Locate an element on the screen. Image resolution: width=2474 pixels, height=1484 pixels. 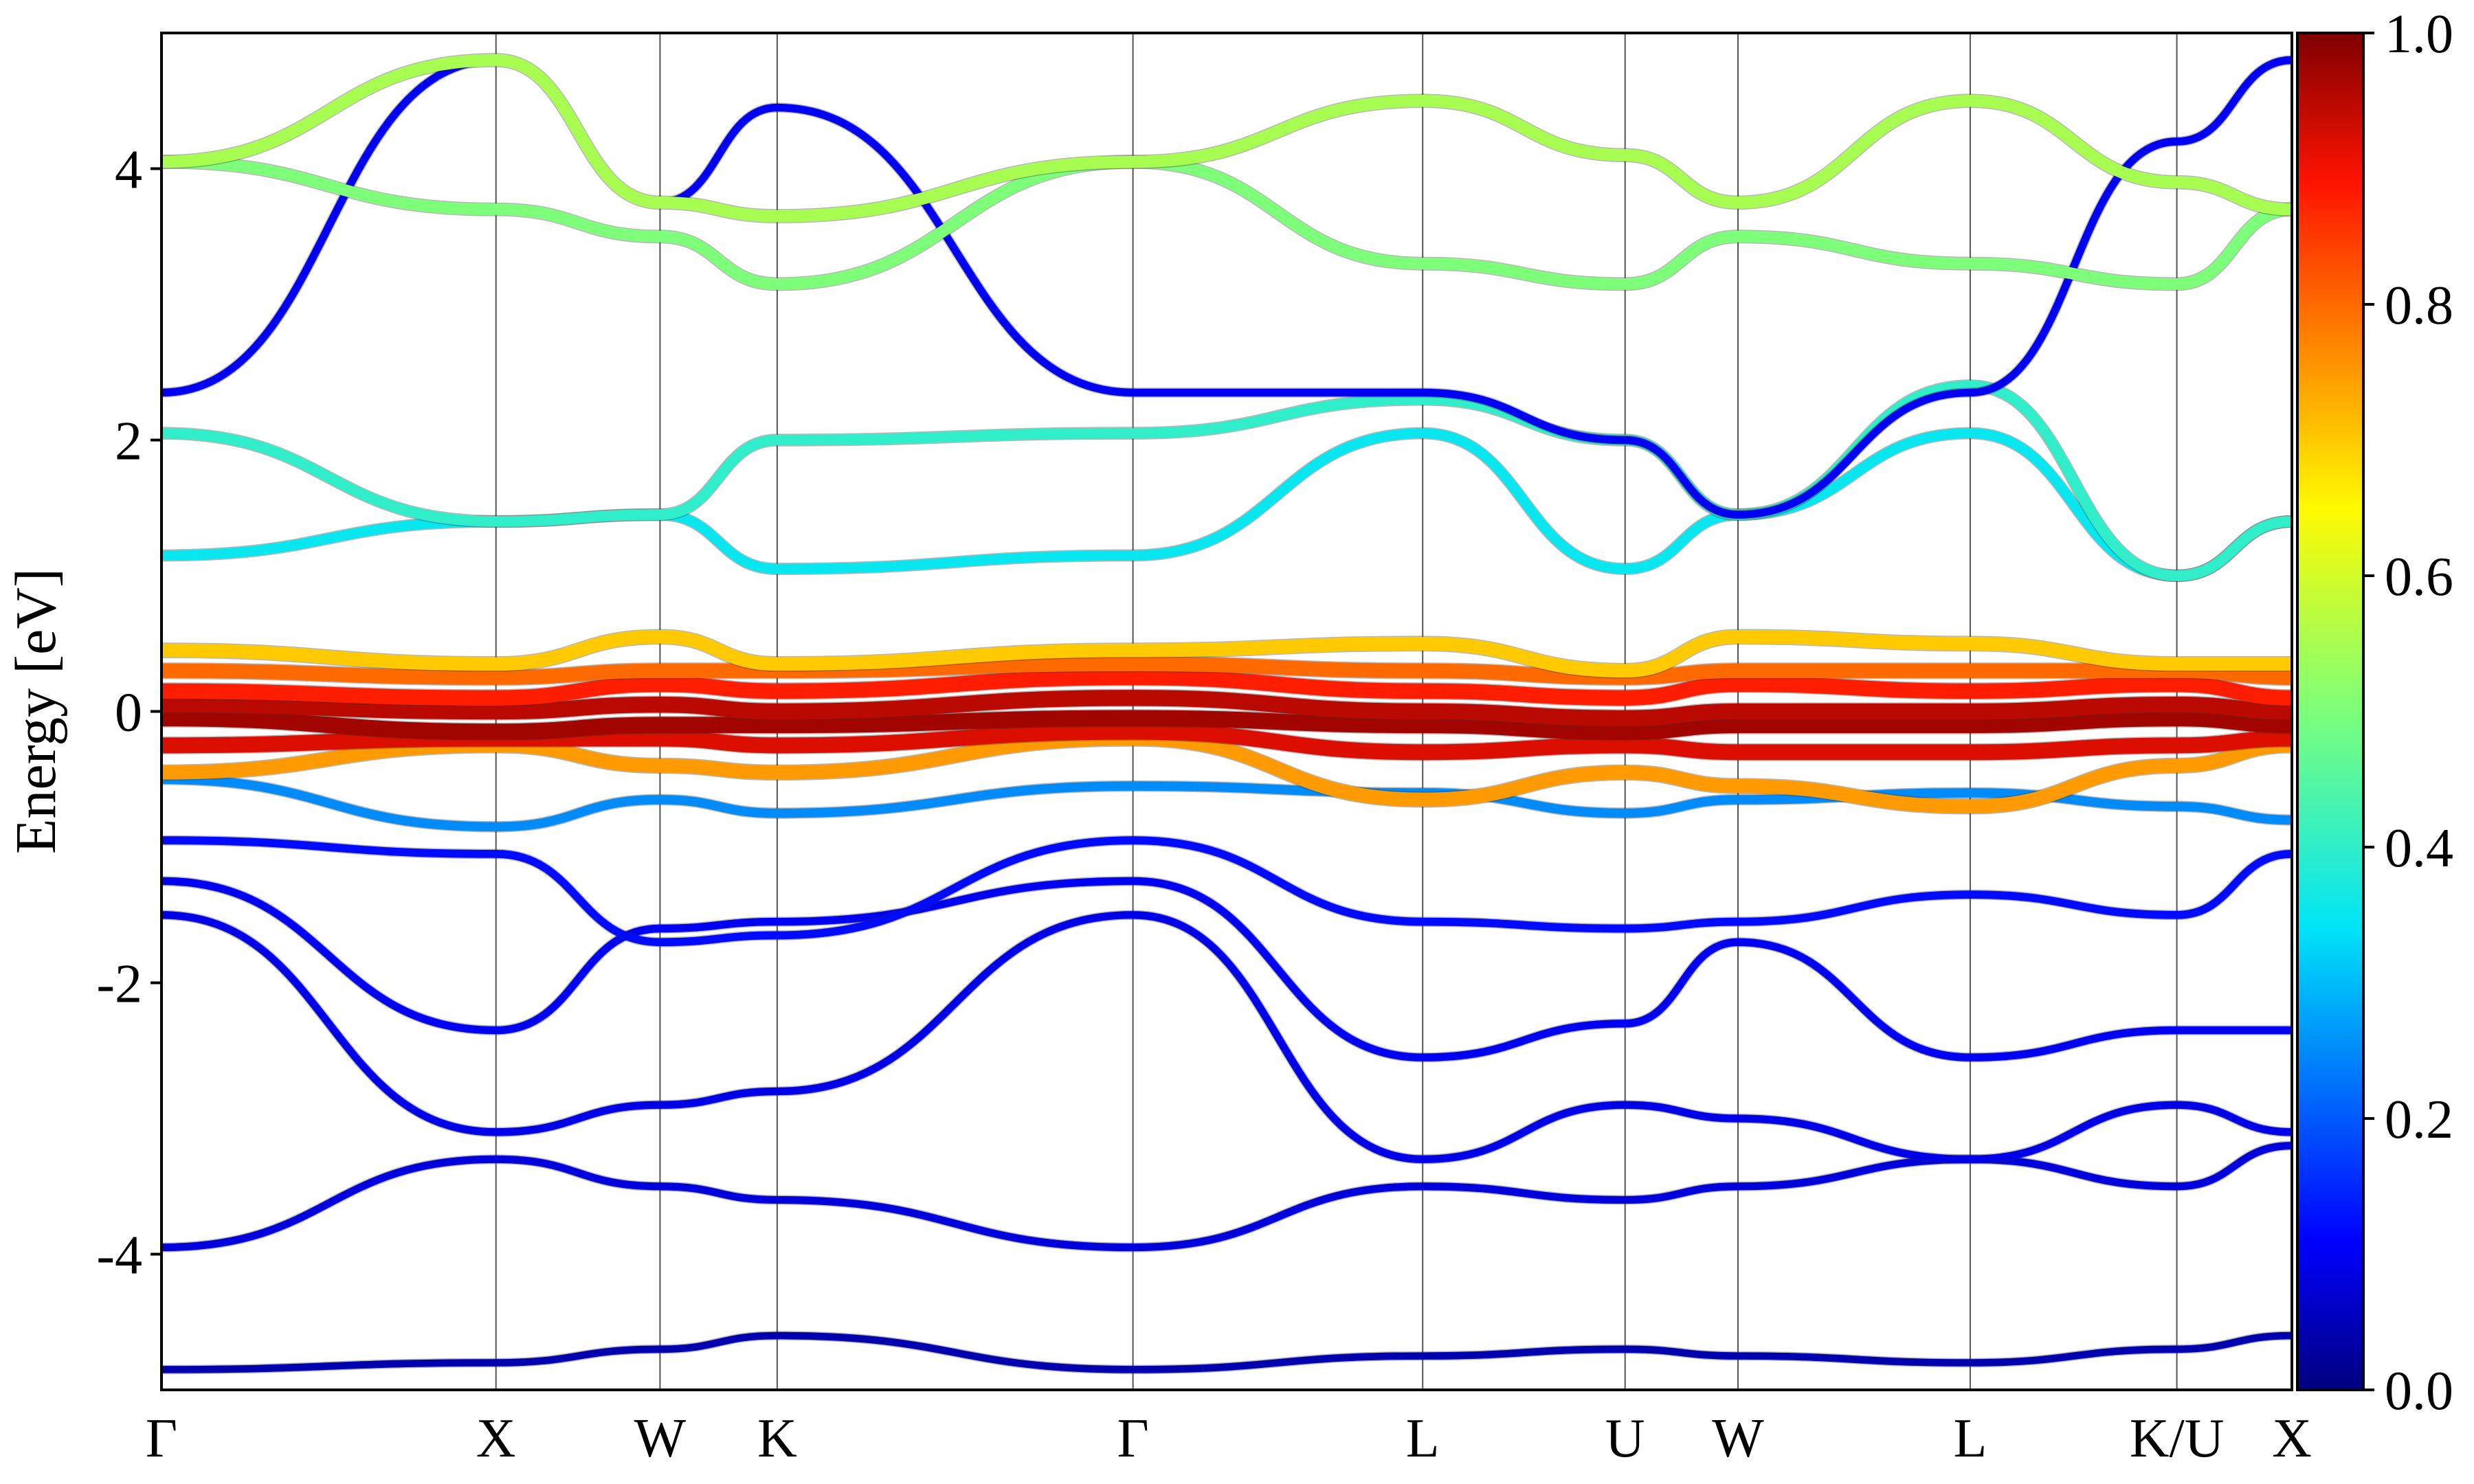
y-tick-label: -4 is located at coordinates (119, 1256).